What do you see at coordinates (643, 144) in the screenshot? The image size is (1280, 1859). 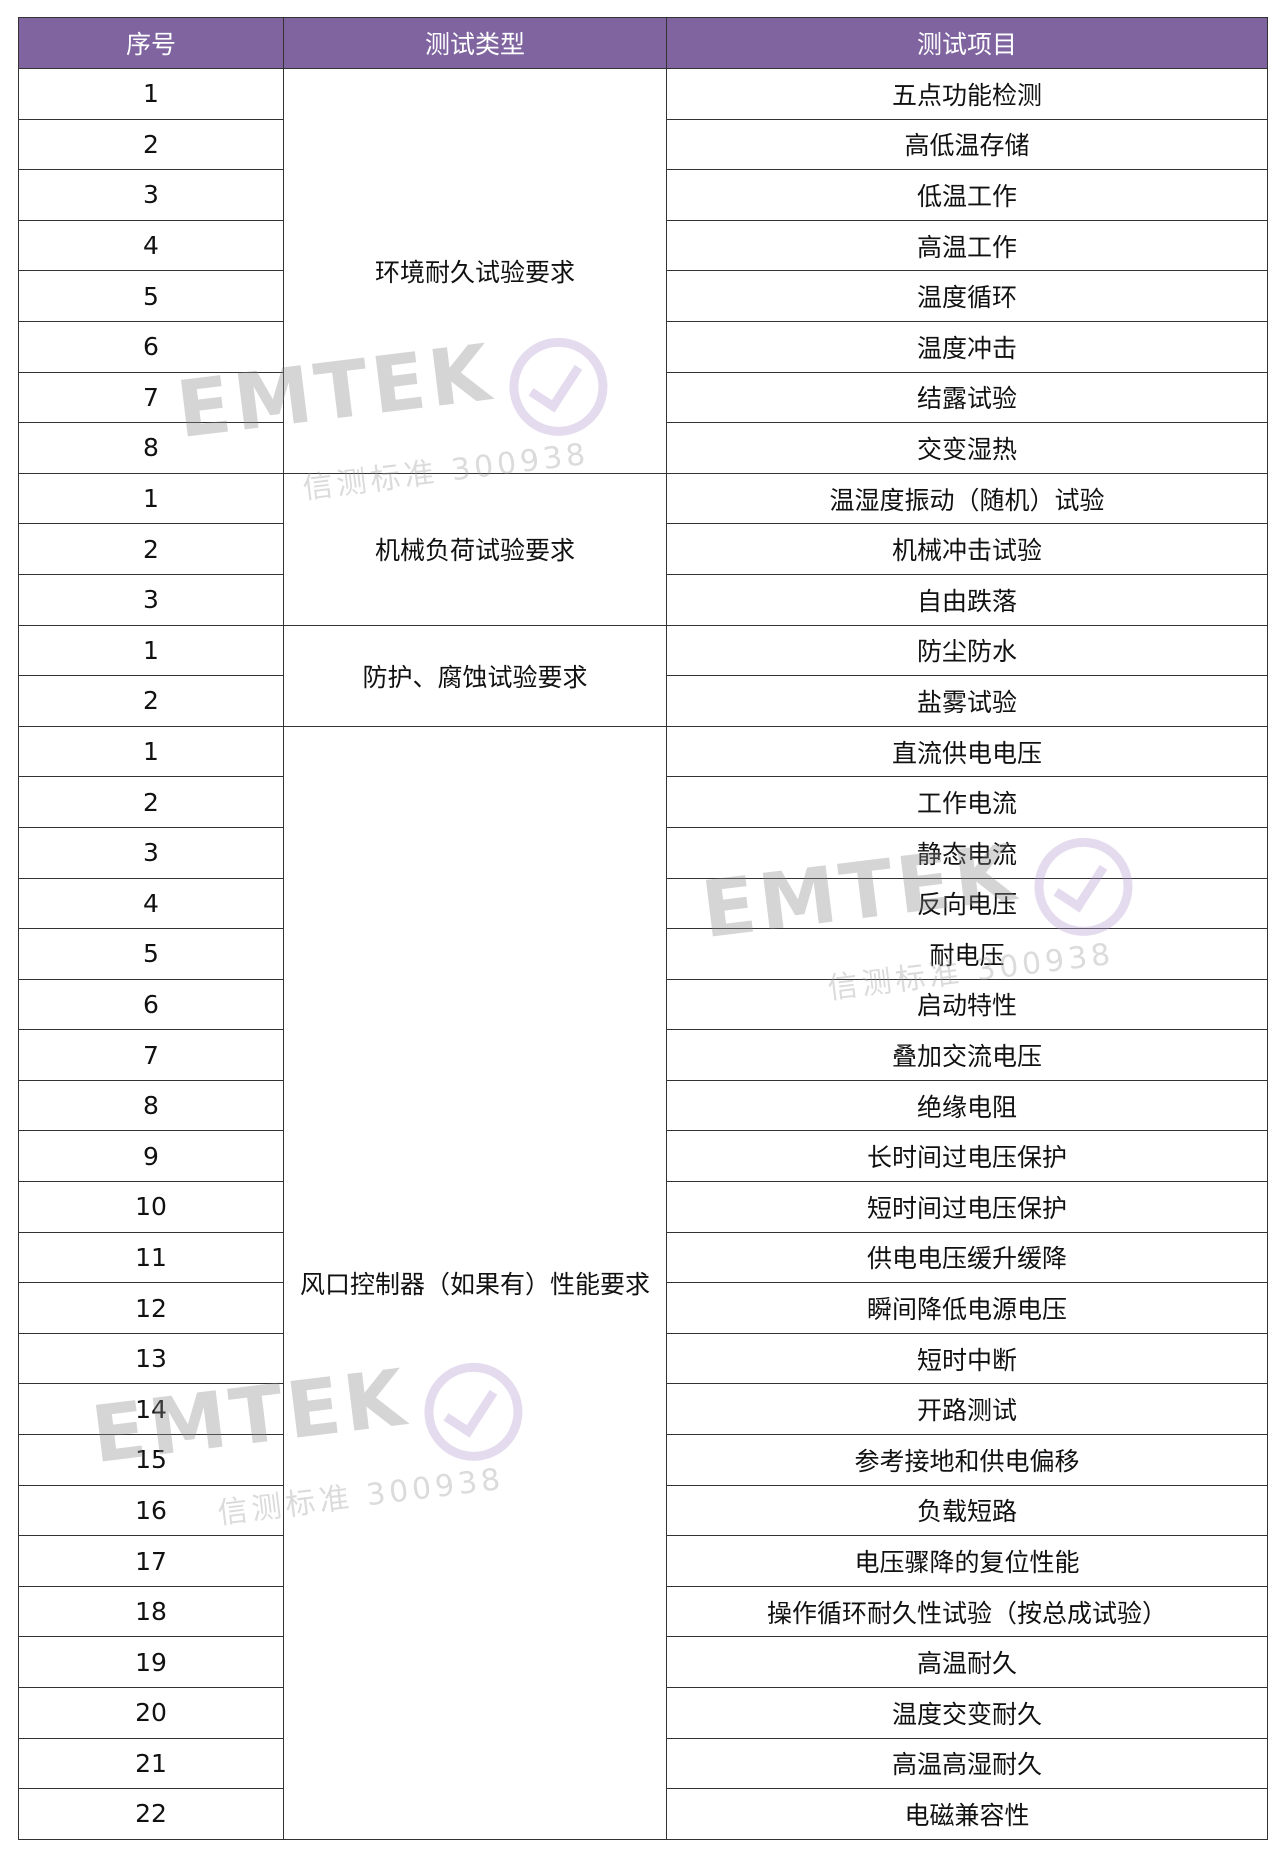 I see `table-row: 2 高低温存储` at bounding box center [643, 144].